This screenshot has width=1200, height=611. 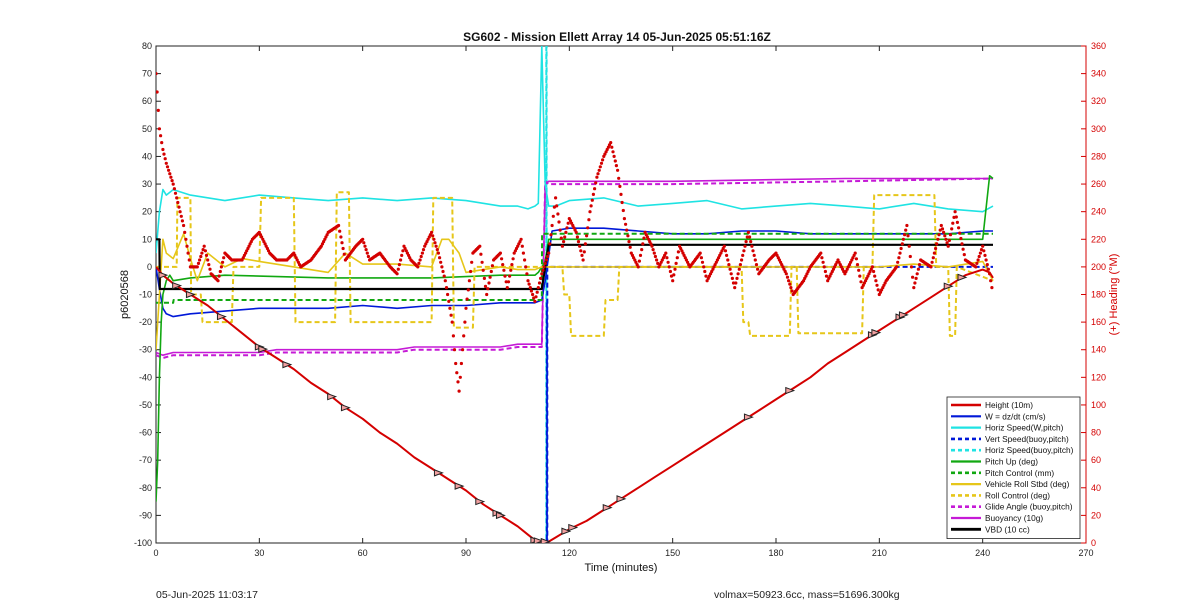 I want to click on legend-box, so click(x=1013, y=468).